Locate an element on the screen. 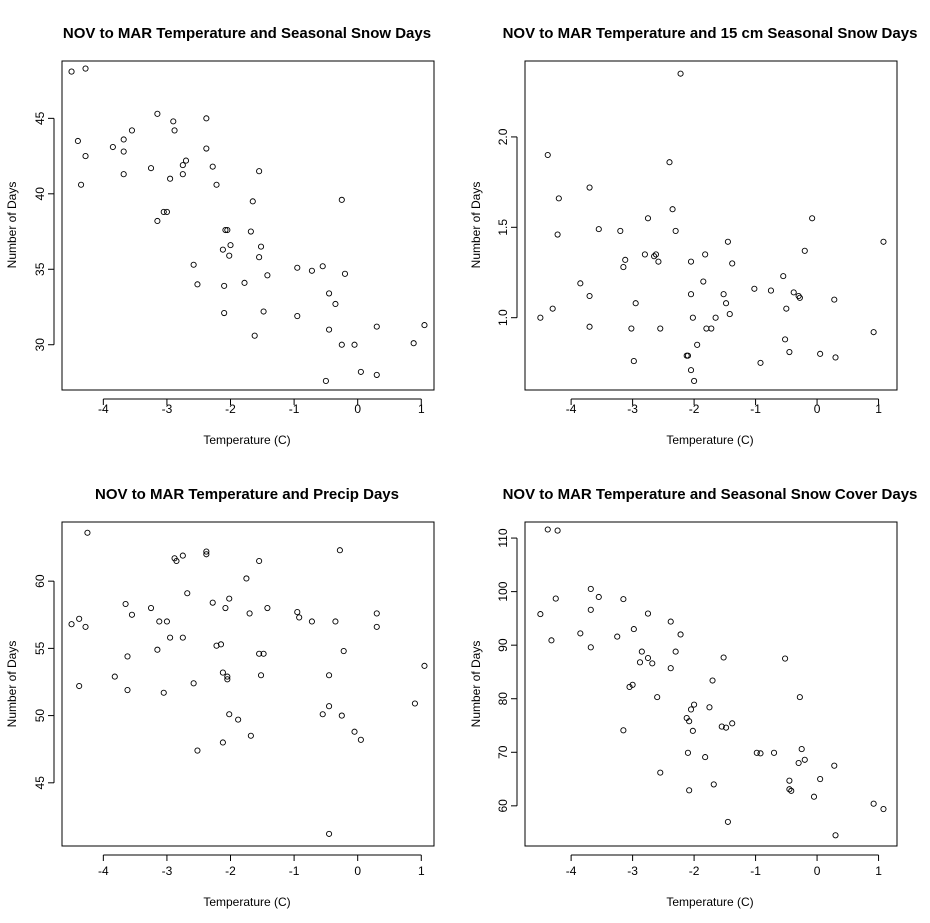  y-tick-label: 60 is located at coordinates (503, 806).